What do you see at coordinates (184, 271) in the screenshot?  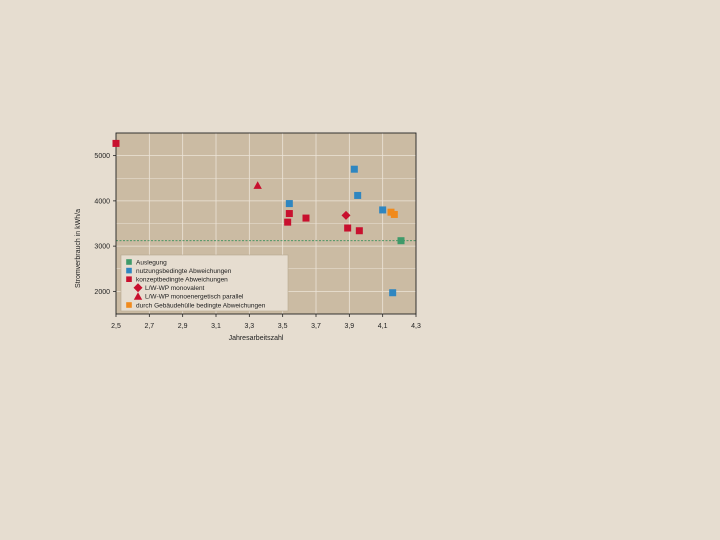 I see `legend-label: nutzungsbedingte Abweichungen` at bounding box center [184, 271].